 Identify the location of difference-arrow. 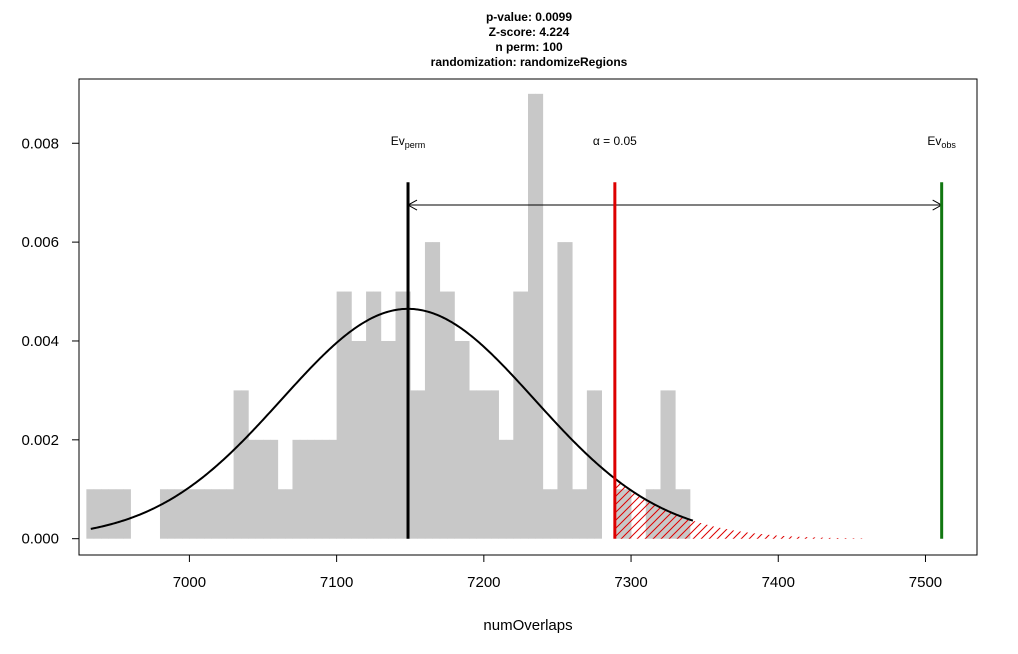
(674, 205).